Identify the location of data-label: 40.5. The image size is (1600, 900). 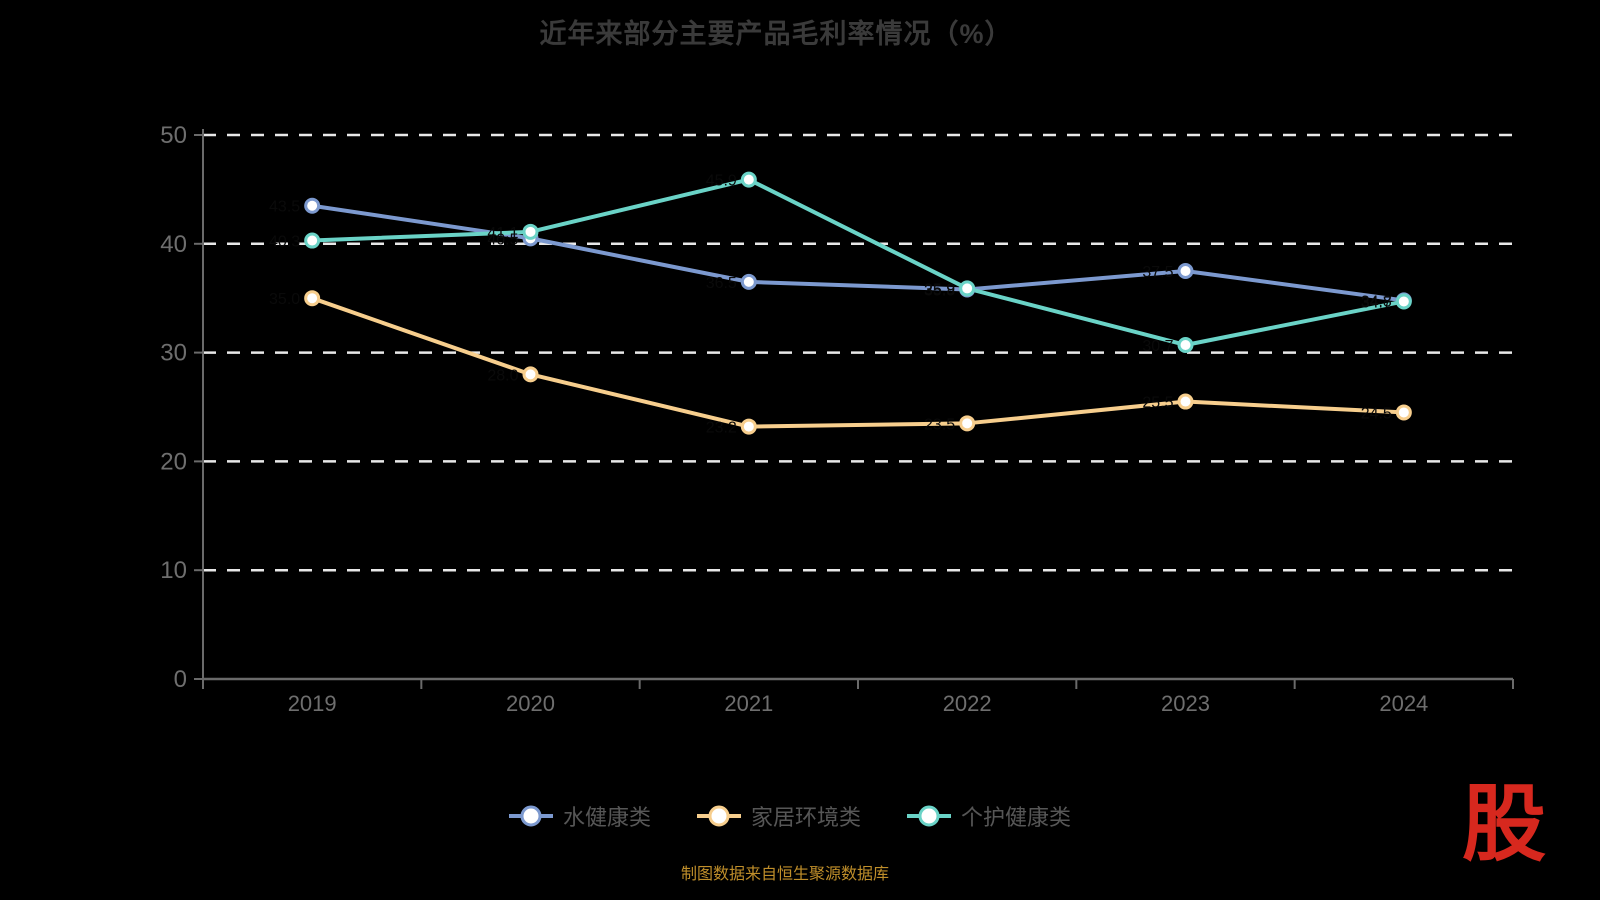
(502, 239).